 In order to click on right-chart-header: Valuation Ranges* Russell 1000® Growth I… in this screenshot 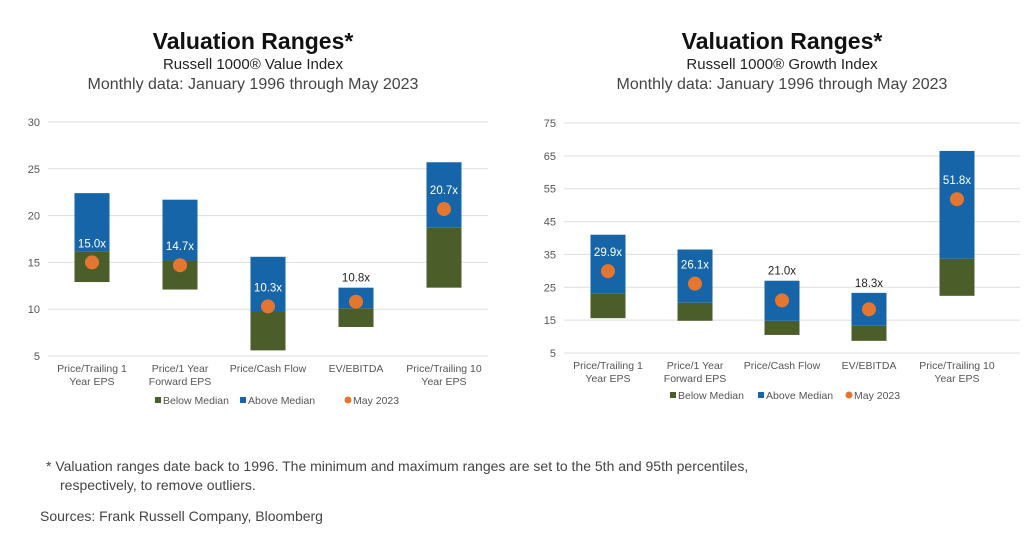, I will do `click(782, 61)`.